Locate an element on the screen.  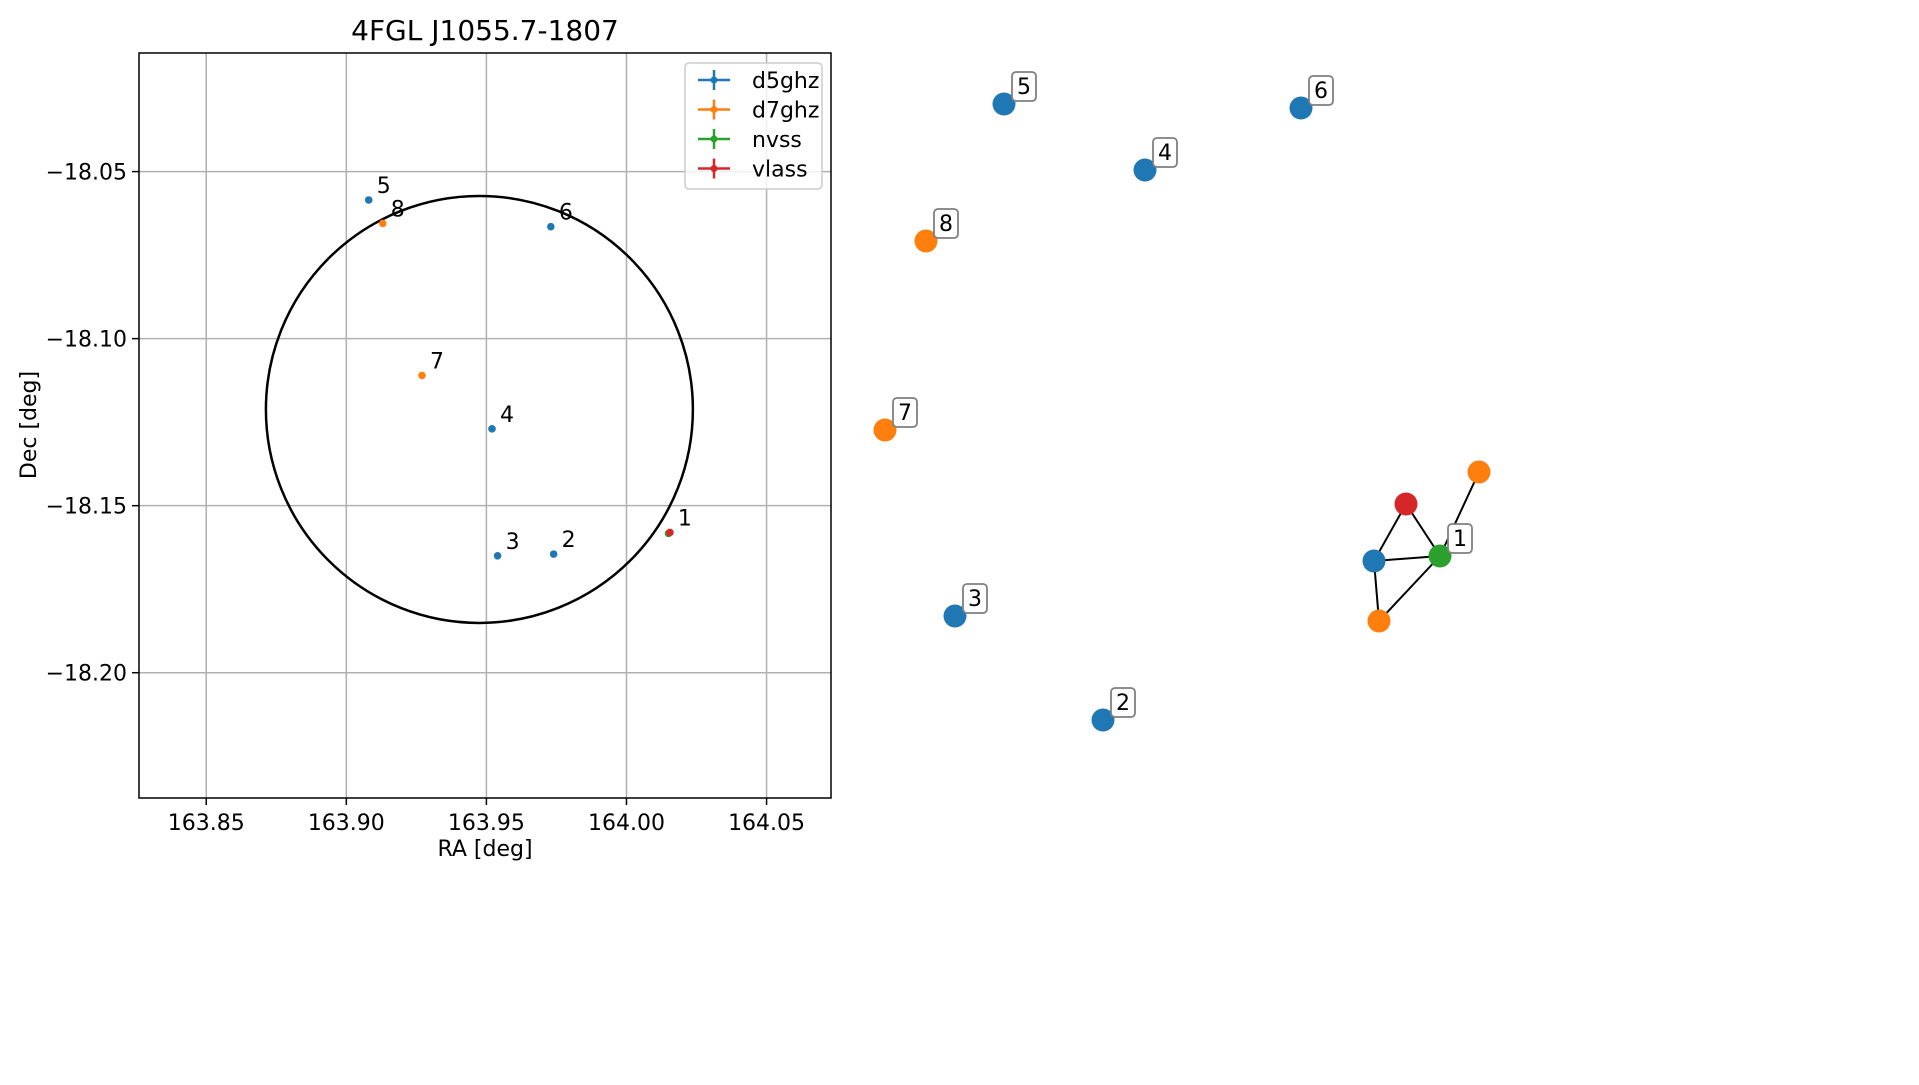
node-label: 7 is located at coordinates (905, 413).